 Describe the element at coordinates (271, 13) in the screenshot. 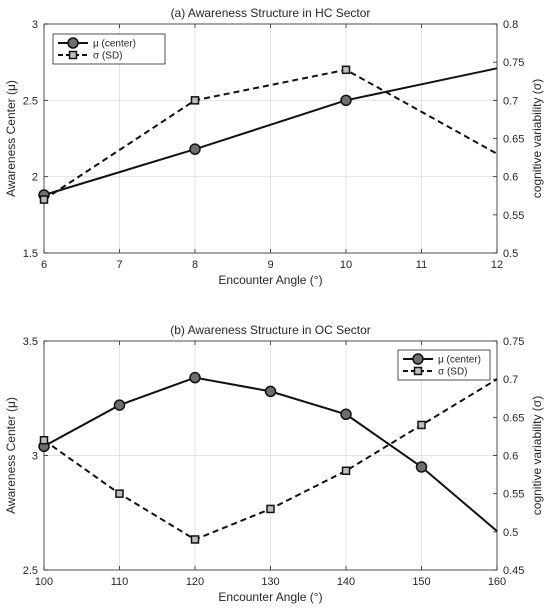

I see `chart-title: (a) Awareness Structure in HC Sector` at that location.